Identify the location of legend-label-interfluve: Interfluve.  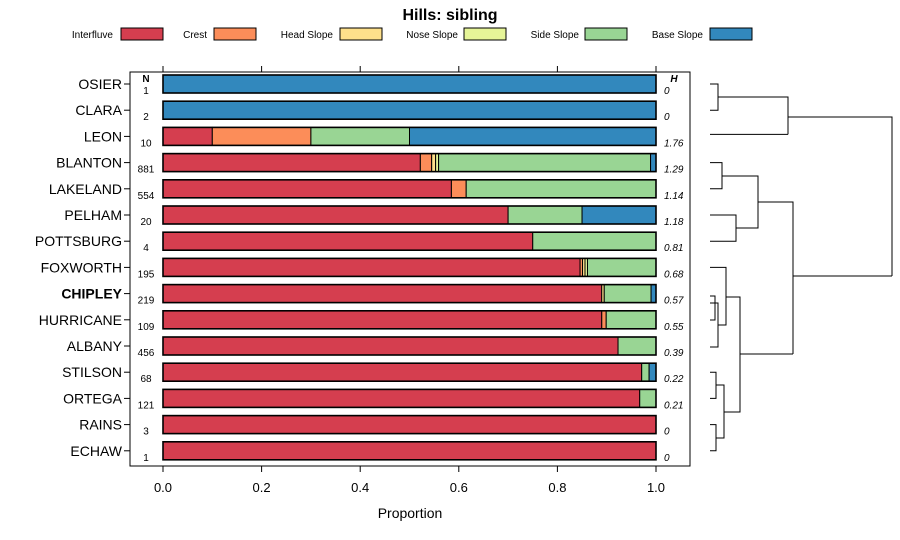
(93, 35).